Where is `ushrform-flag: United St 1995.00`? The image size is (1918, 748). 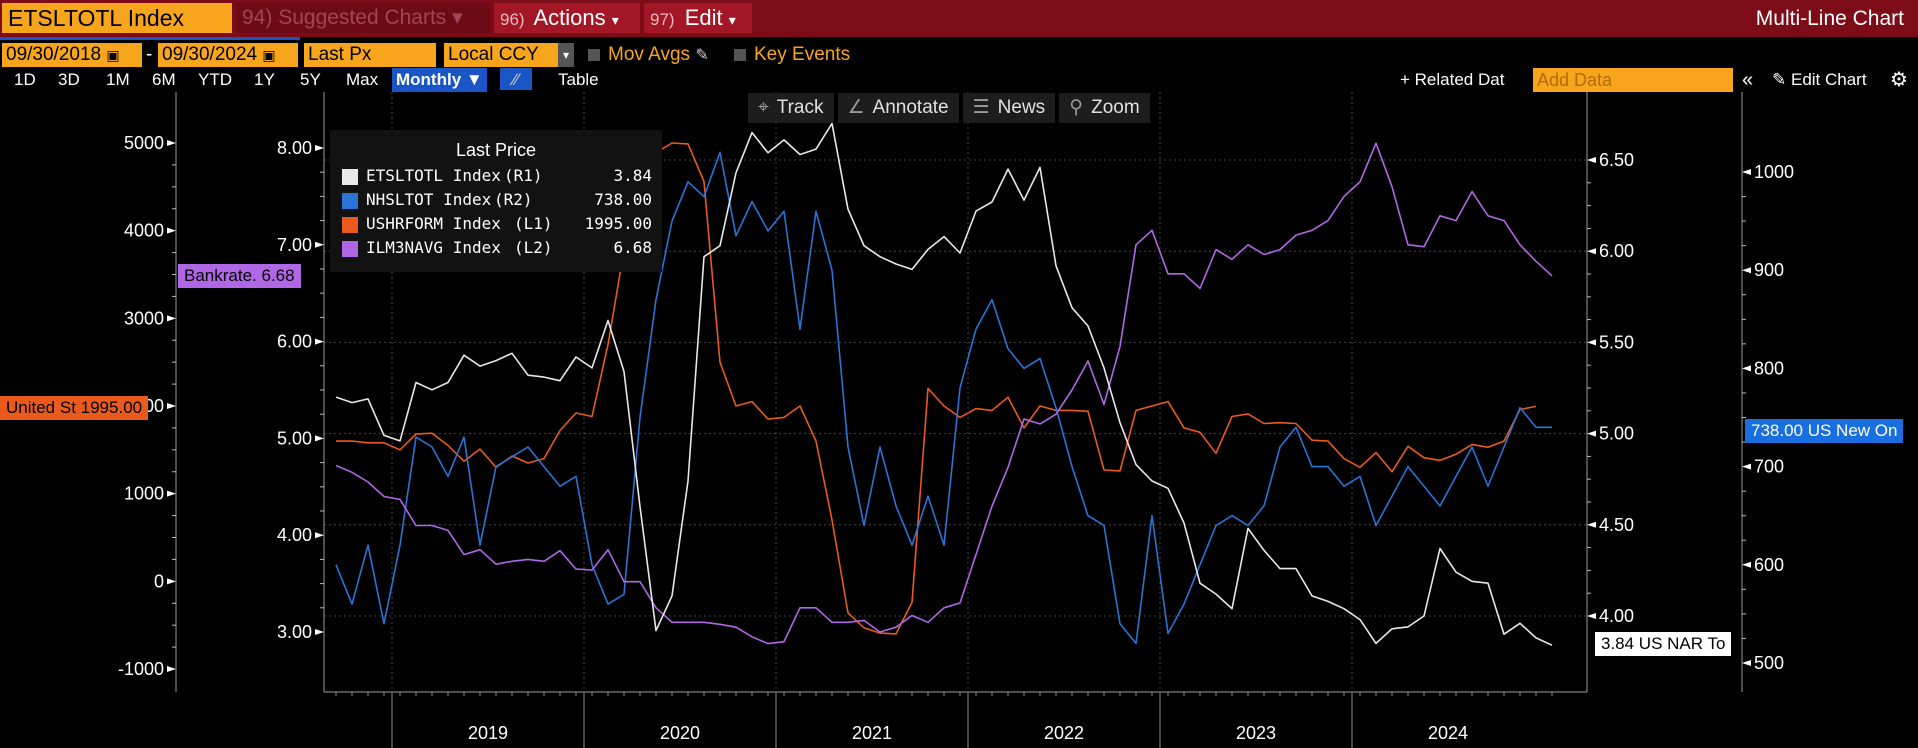 ushrform-flag: United St 1995.00 is located at coordinates (74, 408).